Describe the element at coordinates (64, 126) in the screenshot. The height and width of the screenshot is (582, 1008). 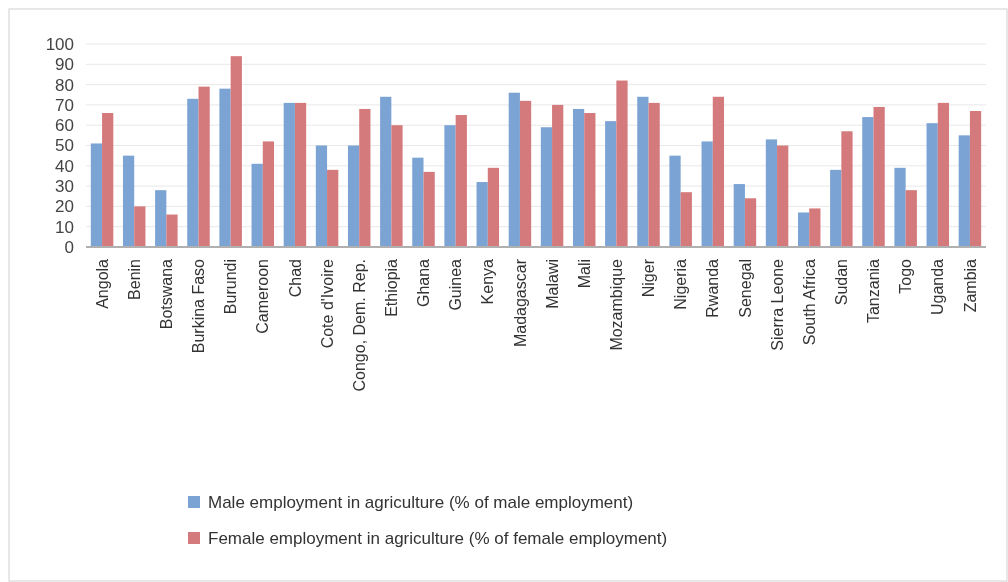
I see `y-tick-label: 60` at that location.